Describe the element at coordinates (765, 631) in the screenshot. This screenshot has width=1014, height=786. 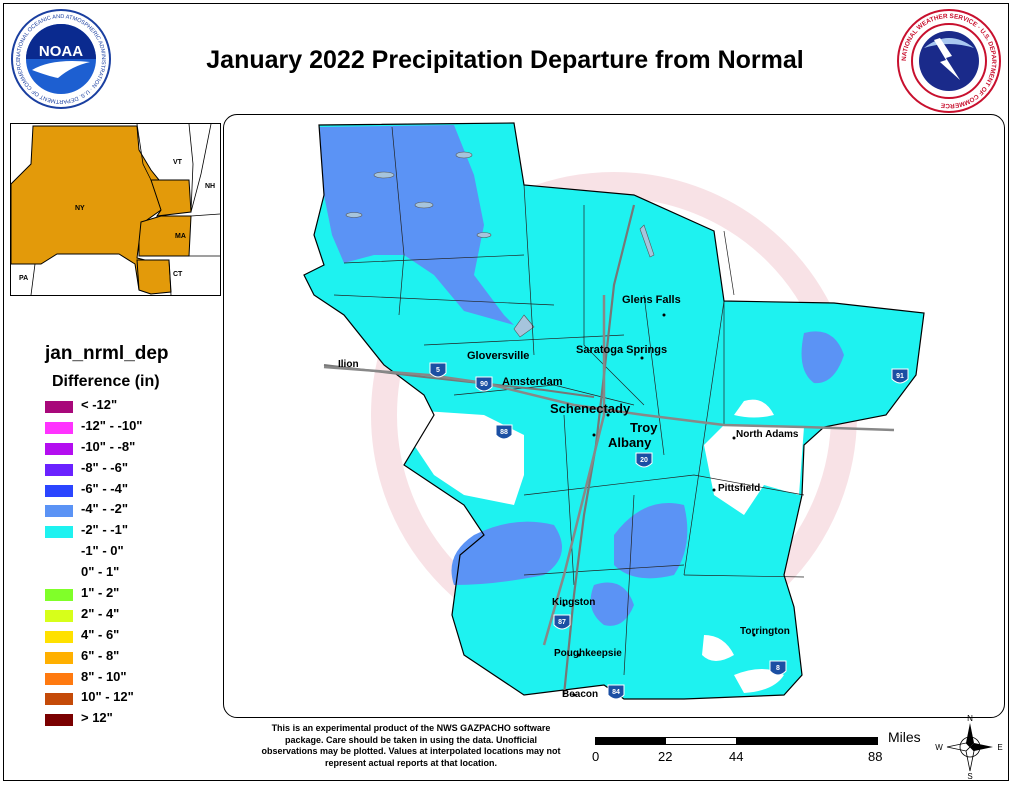
I see `label-torrington: Torrington` at that location.